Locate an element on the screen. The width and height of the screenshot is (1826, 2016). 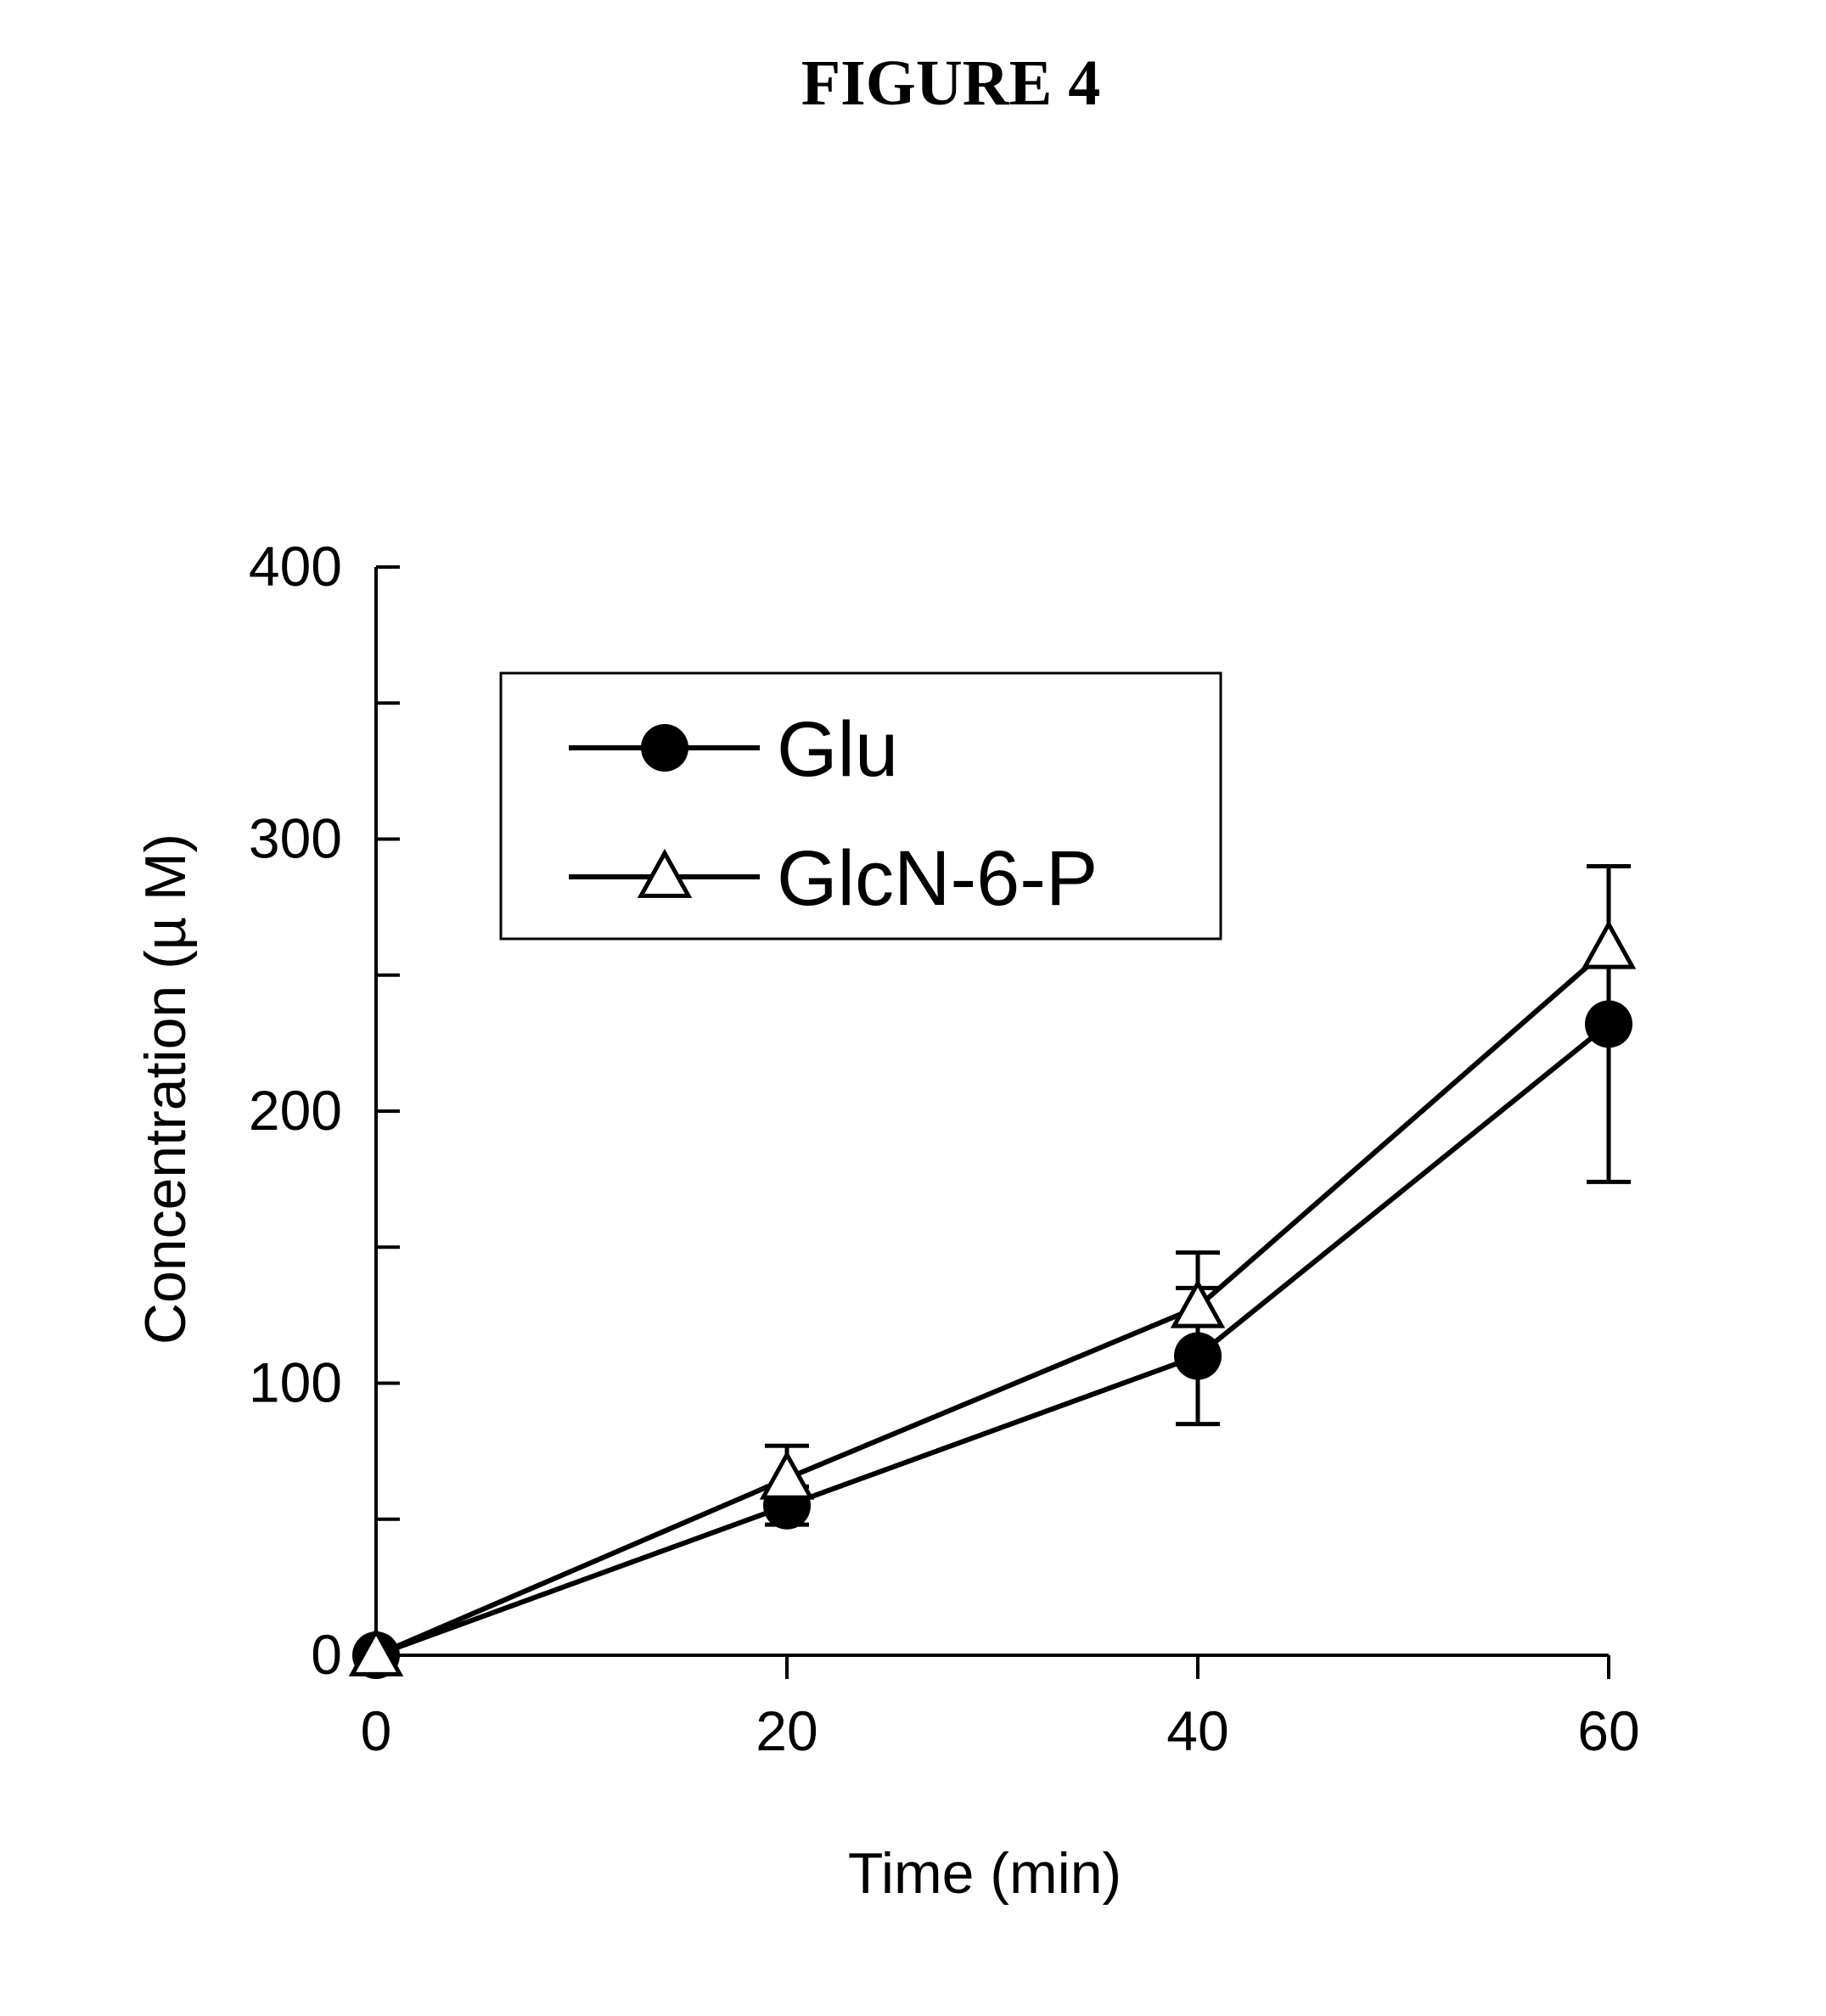
legend-label: Glu is located at coordinates (838, 749).